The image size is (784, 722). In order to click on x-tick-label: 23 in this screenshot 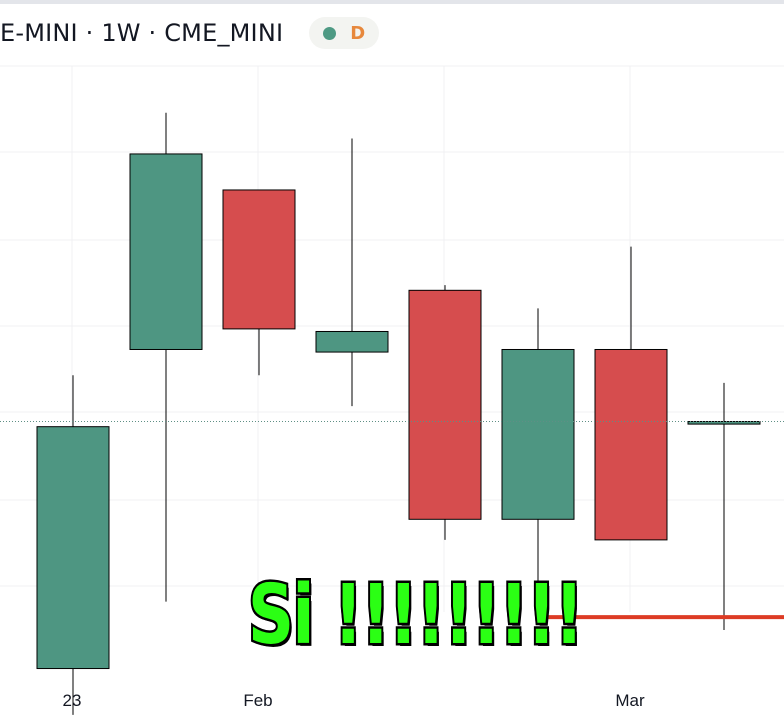, I will do `click(72, 700)`.